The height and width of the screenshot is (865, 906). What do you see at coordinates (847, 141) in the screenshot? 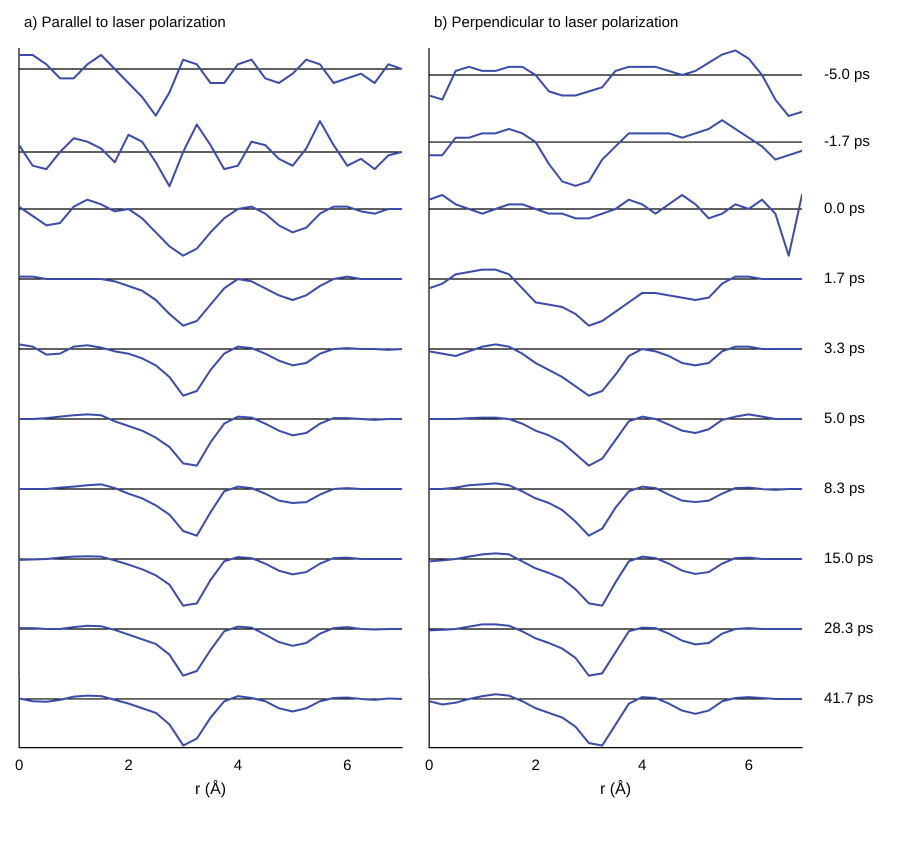
I see `text: -1.7 ps` at bounding box center [847, 141].